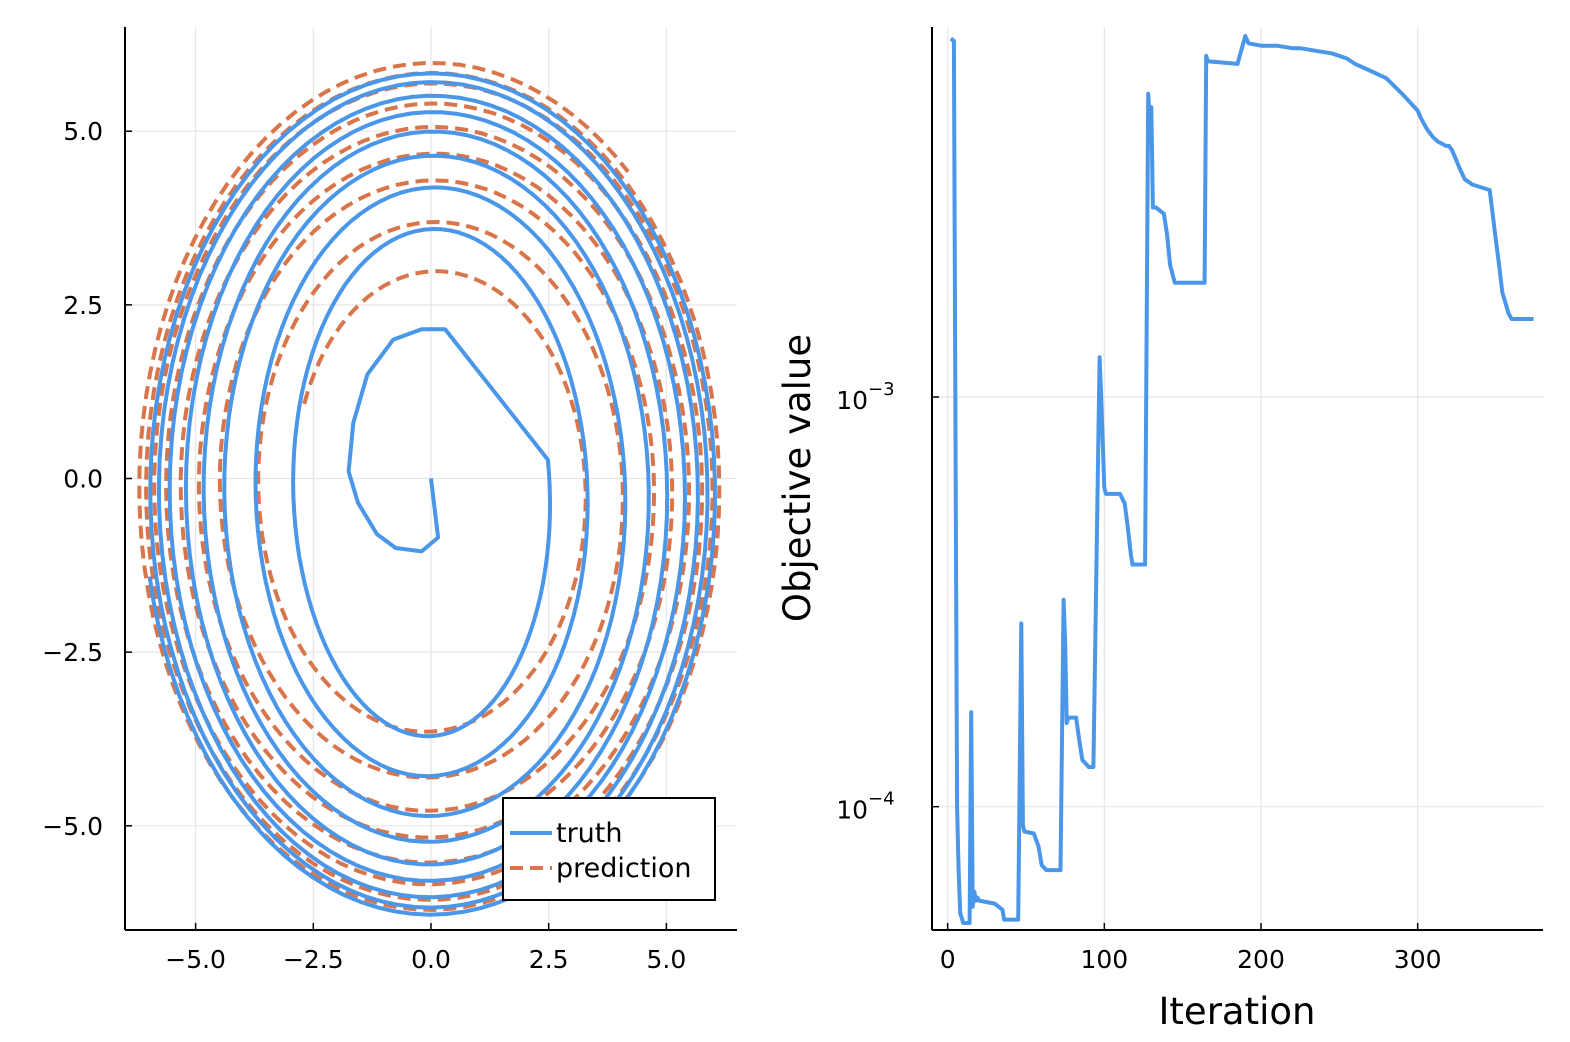 The image size is (1570, 1042). Describe the element at coordinates (72, 826) in the screenshot. I see `left-y-tick-label: −5.0` at that location.